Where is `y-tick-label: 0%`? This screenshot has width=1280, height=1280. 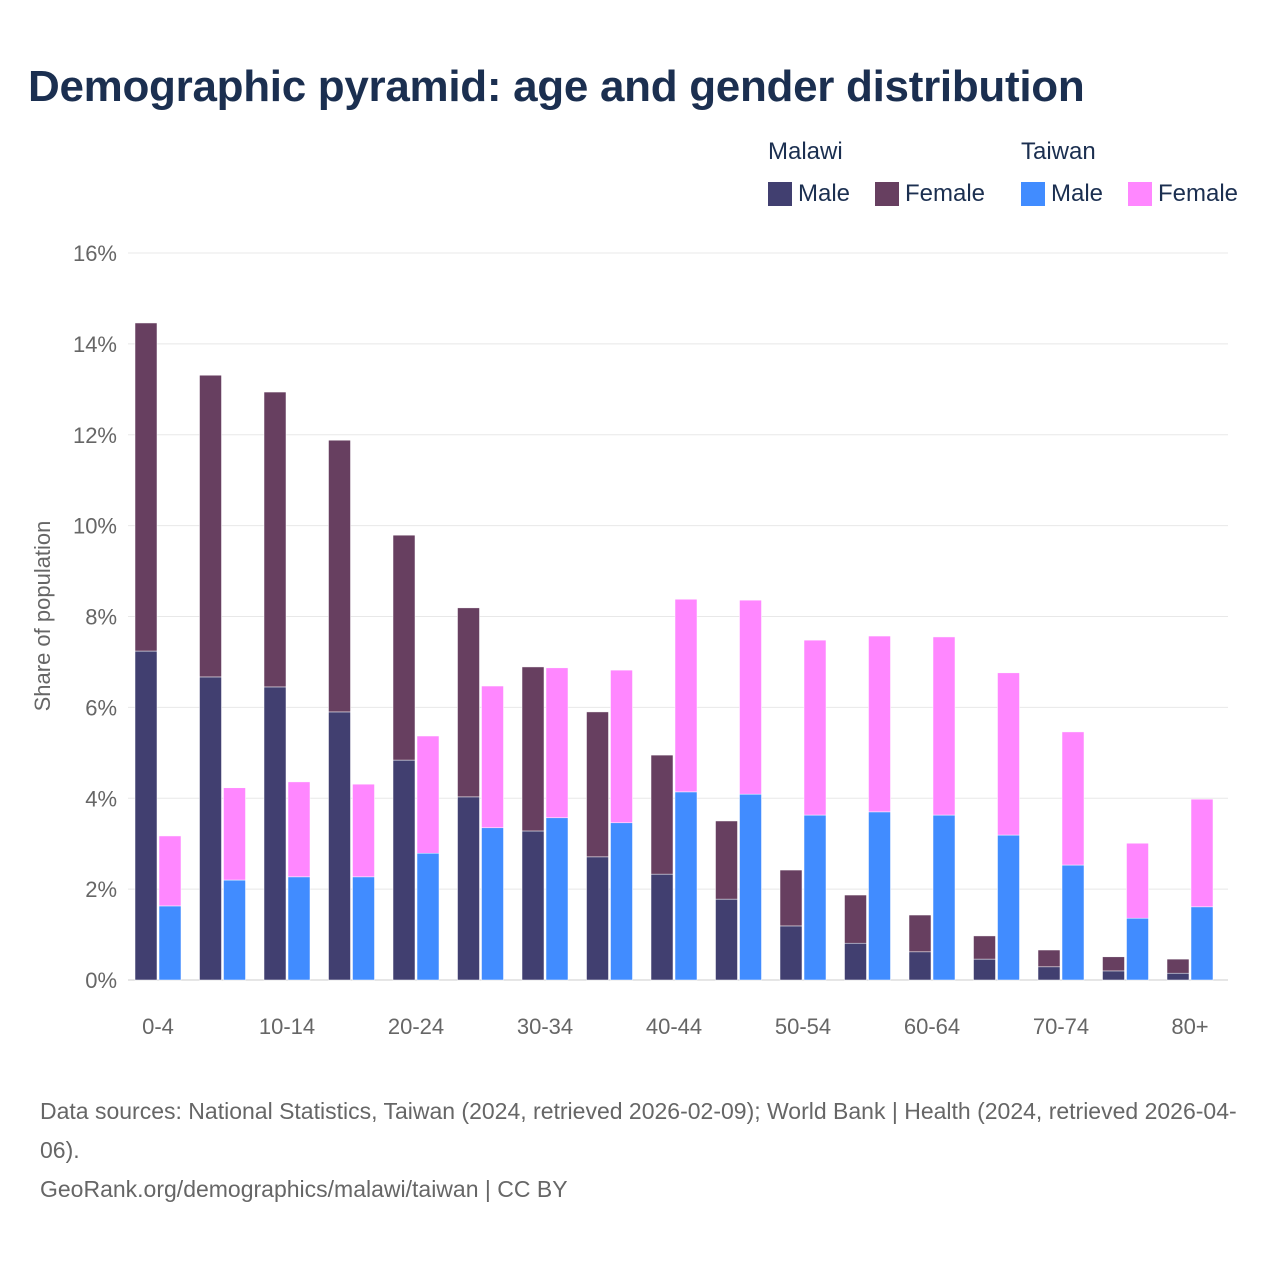 y-tick-label: 0% is located at coordinates (101, 980).